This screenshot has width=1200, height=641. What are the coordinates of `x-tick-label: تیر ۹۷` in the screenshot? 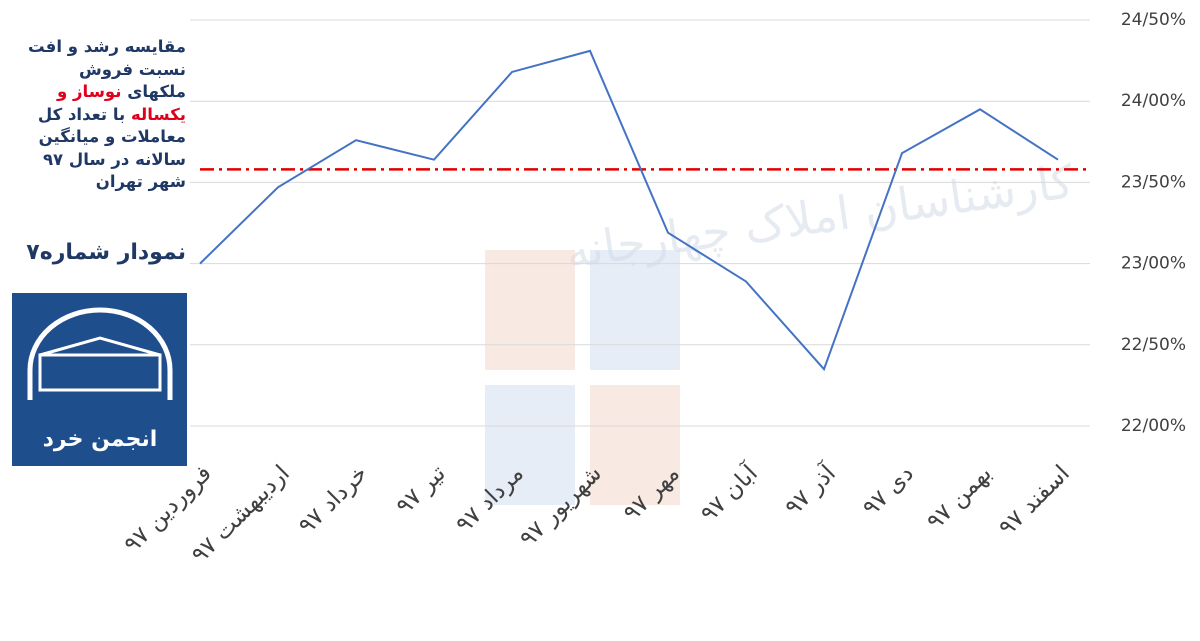 It's located at (420, 489).